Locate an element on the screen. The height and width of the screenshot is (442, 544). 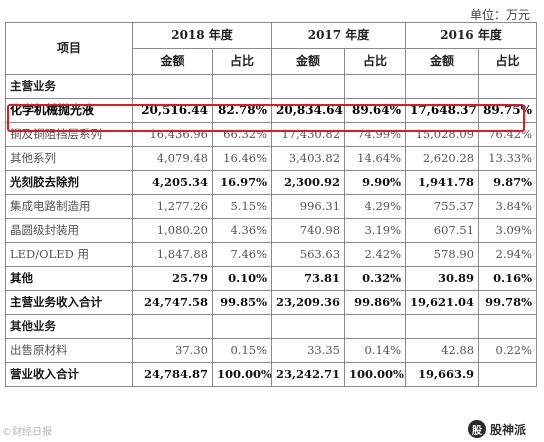
watermark-logo-icon: 股 is located at coordinates (476, 429).